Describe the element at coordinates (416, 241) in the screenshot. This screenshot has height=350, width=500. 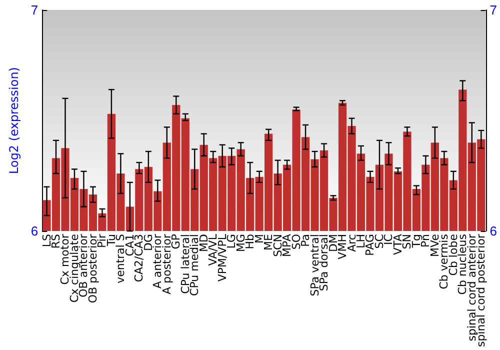
I see `x-tick-label: Tg` at that location.